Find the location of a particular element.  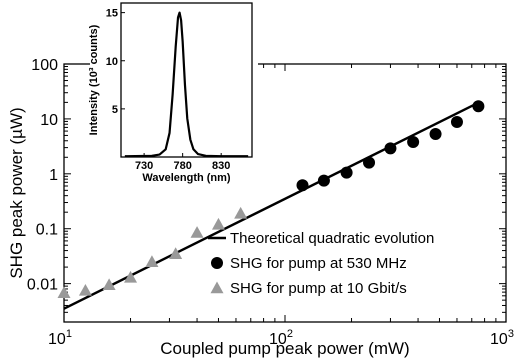

y-tick-label: 10 is located at coordinates (49, 120).